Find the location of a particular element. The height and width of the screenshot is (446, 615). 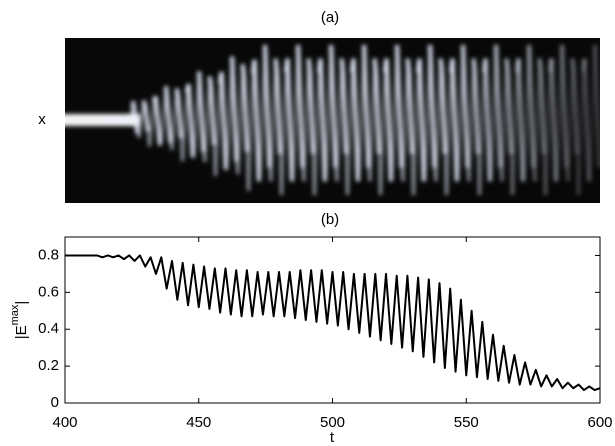

x-tick-label: 600 is located at coordinates (599, 422).